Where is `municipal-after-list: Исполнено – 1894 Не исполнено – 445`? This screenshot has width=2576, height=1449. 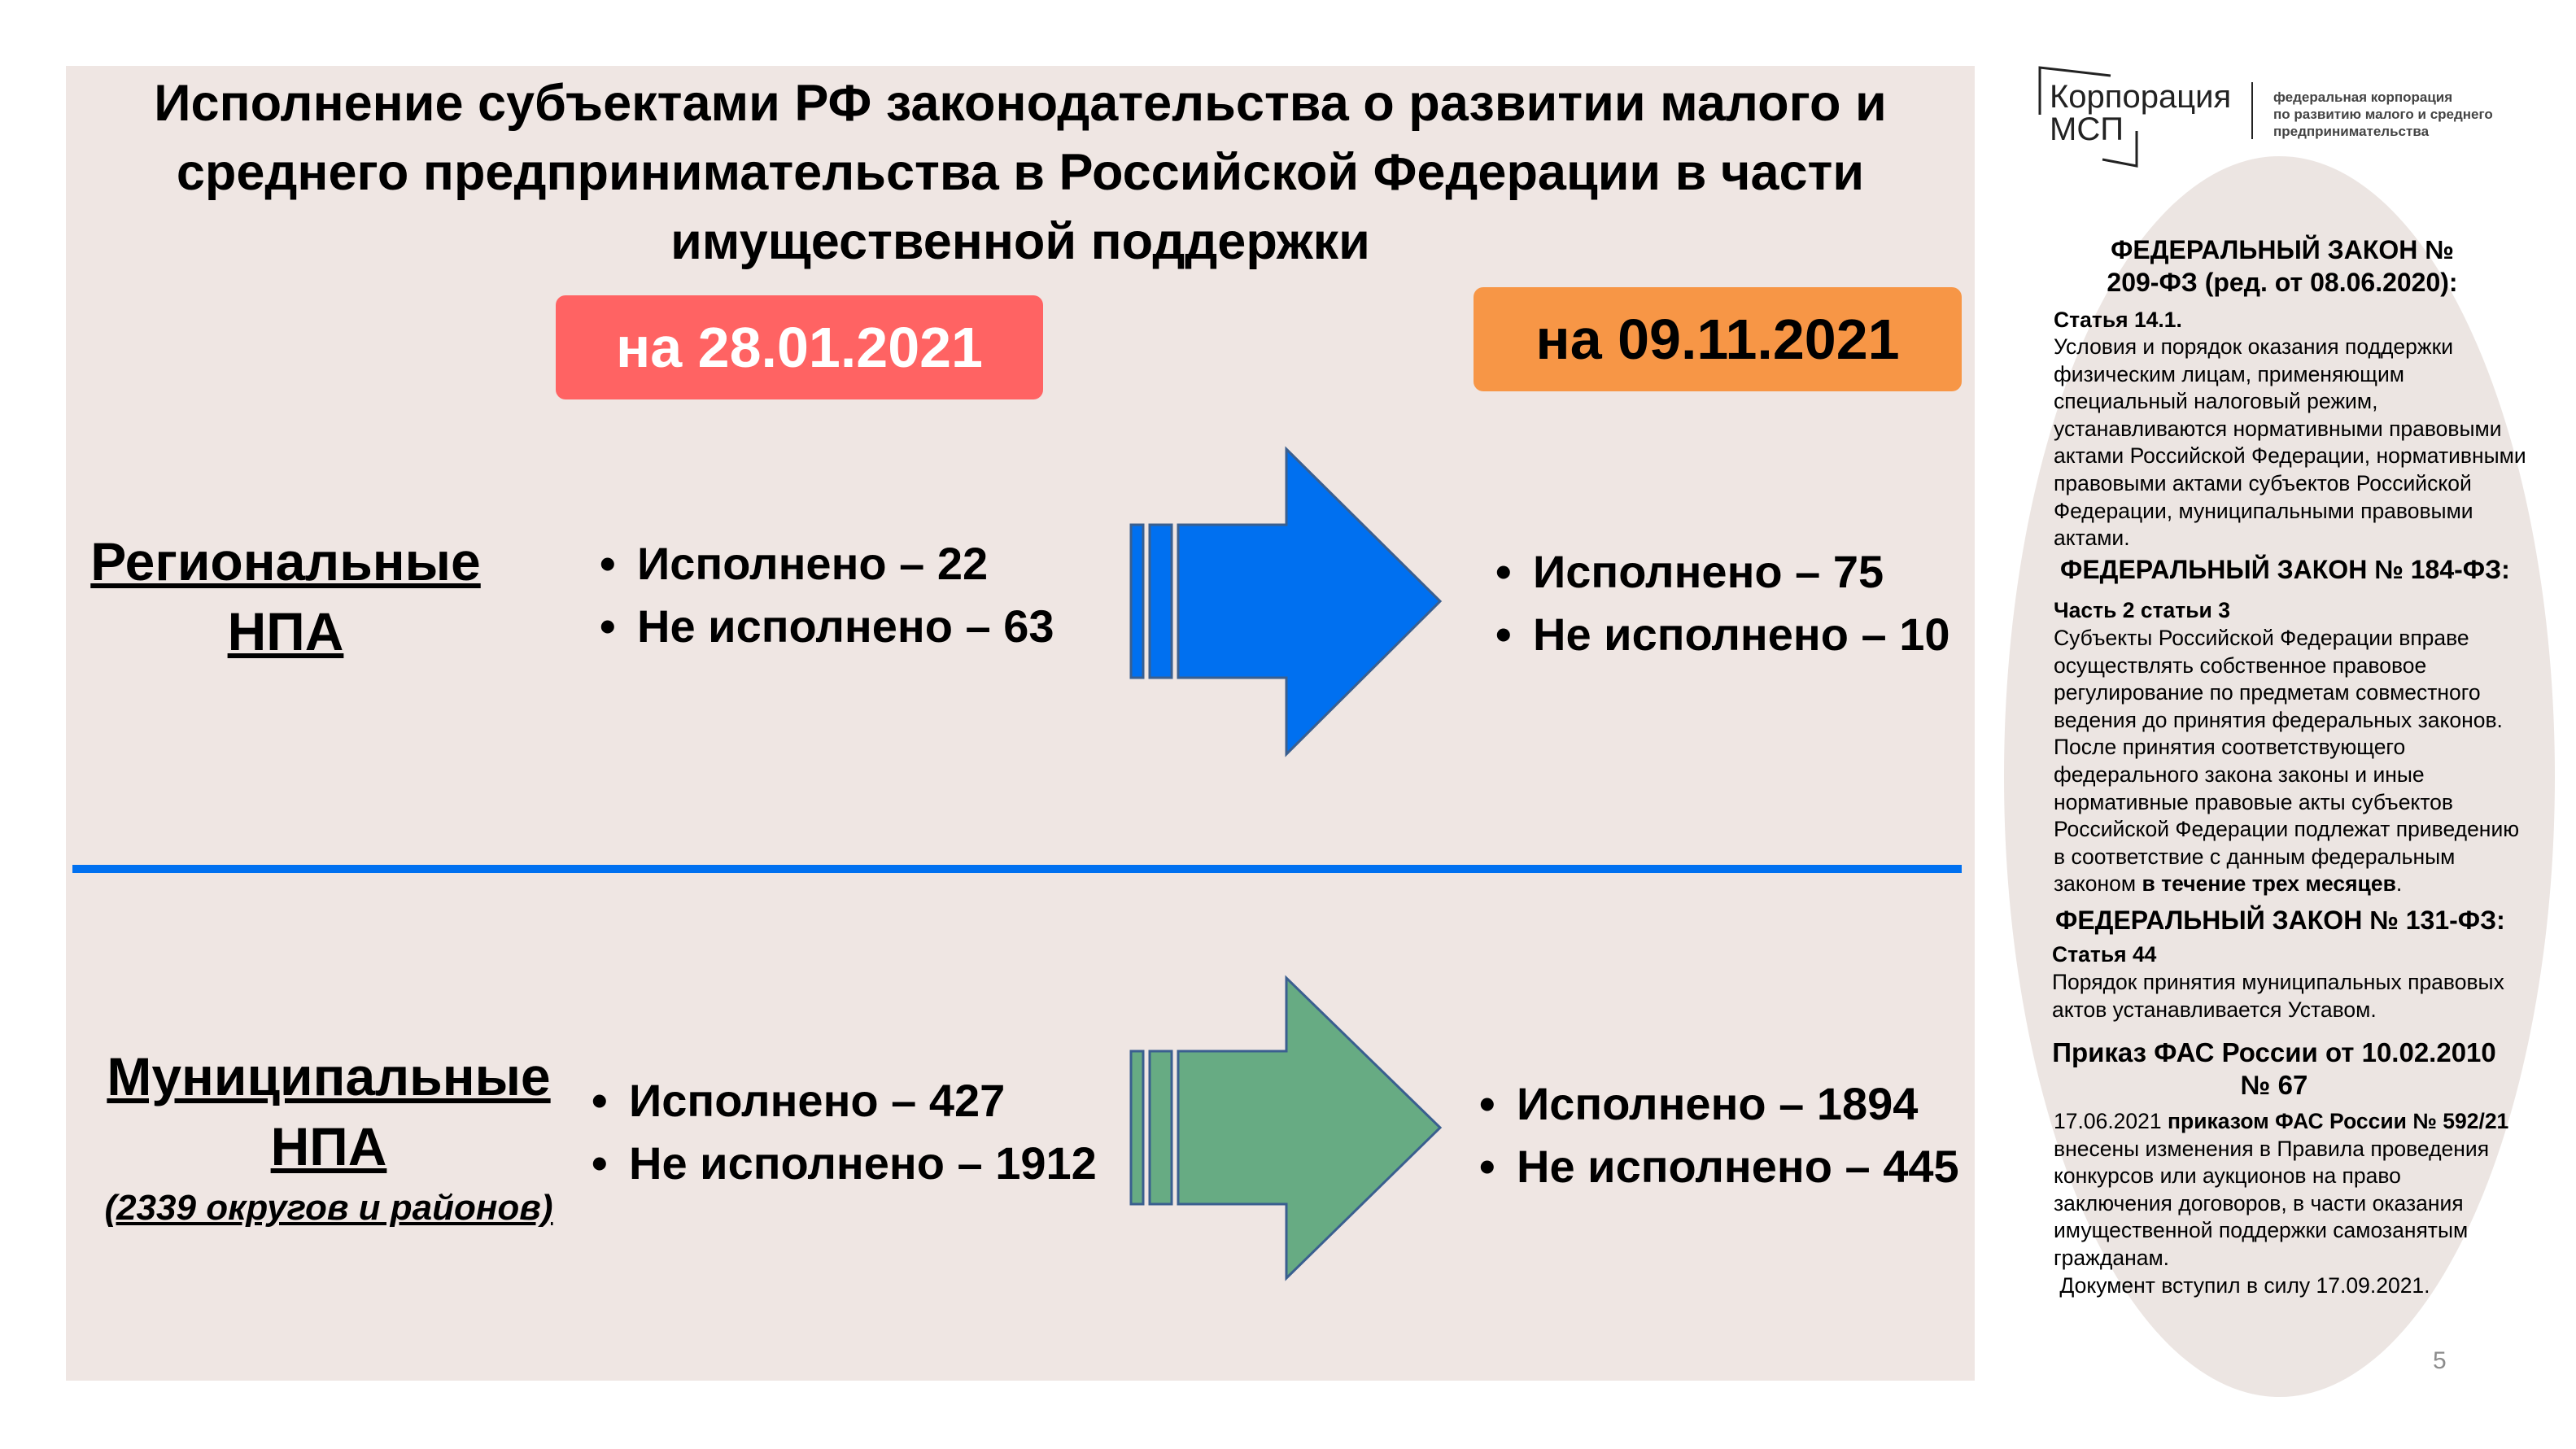
municipal-after-list: Исполнено – 1894 Не исполнено – 445 is located at coordinates (1719, 1135).